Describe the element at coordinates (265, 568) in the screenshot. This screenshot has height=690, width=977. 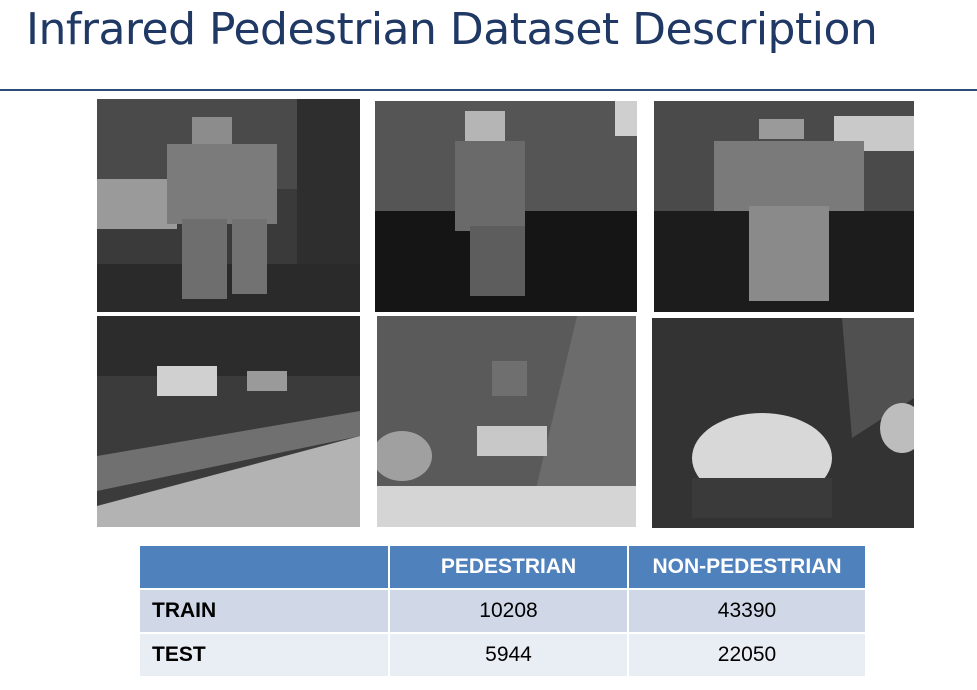
I see `table-corner-cell` at that location.